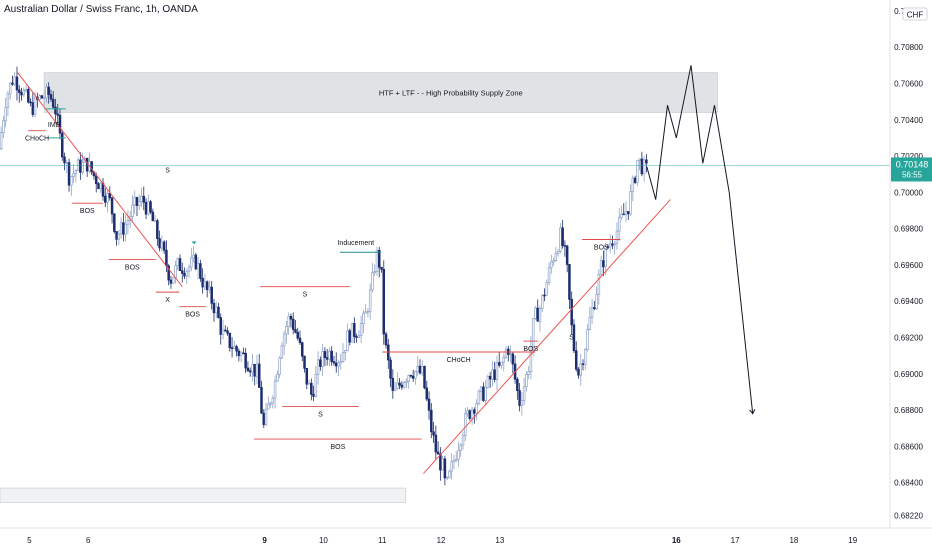  I want to click on price-tick-5: 0.69200, so click(908, 337).